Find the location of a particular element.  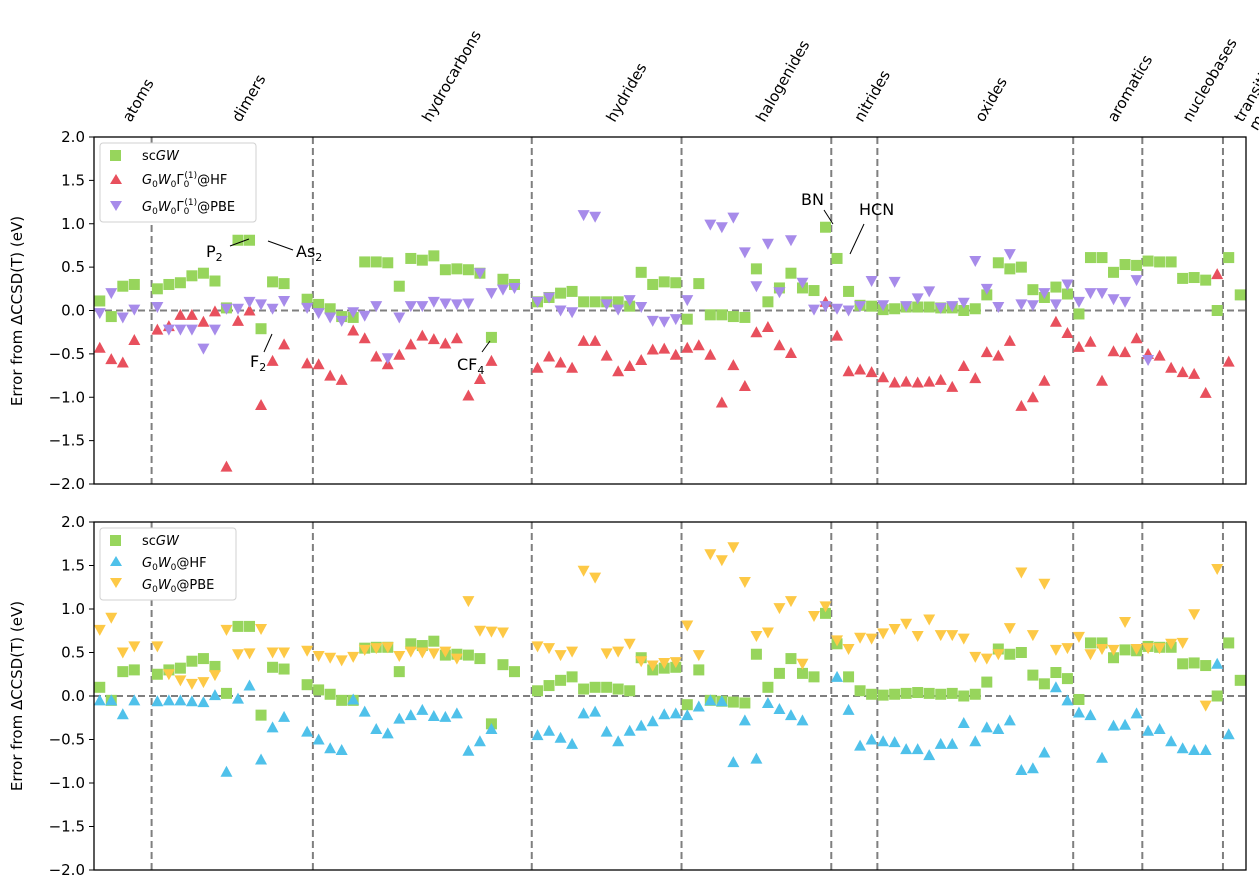

y-tick-label: −1.0 is located at coordinates (67, 783).